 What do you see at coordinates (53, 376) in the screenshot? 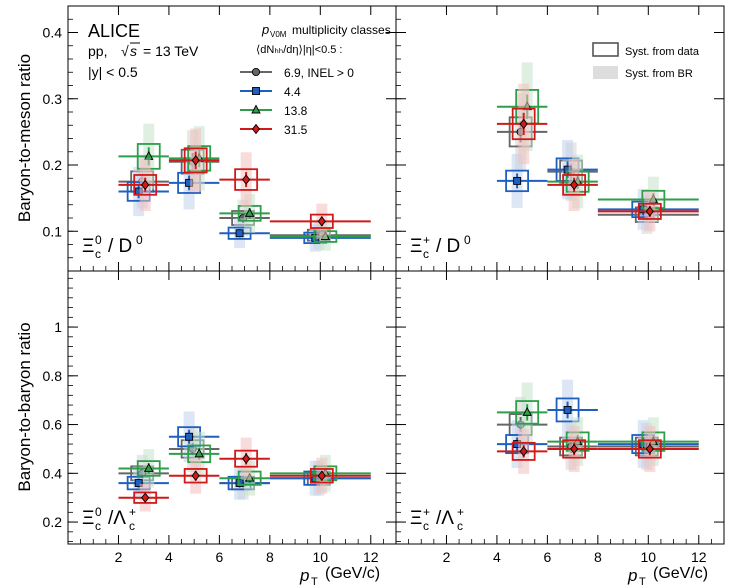
I see `y-tick-label: 0.8` at bounding box center [53, 376].